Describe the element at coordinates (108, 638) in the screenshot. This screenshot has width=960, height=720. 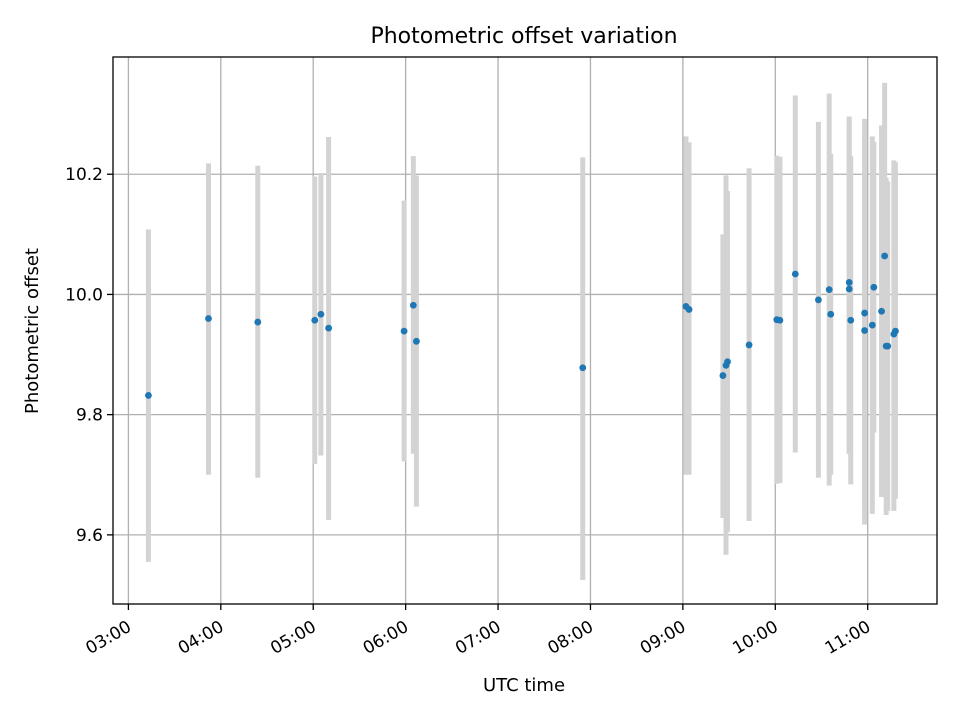
I see `x-tick-label: 03:00` at that location.